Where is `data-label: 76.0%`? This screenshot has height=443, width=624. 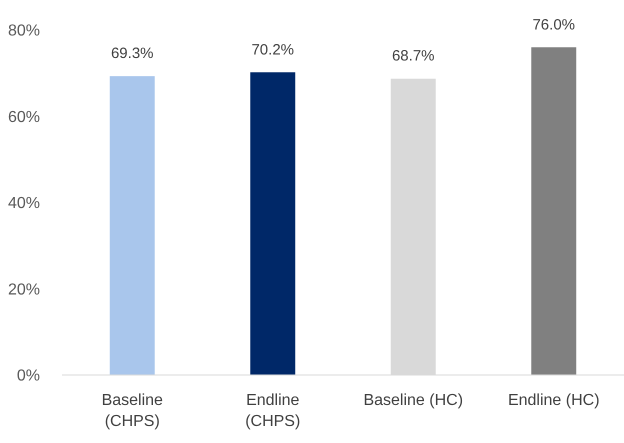
data-label: 76.0% is located at coordinates (554, 25).